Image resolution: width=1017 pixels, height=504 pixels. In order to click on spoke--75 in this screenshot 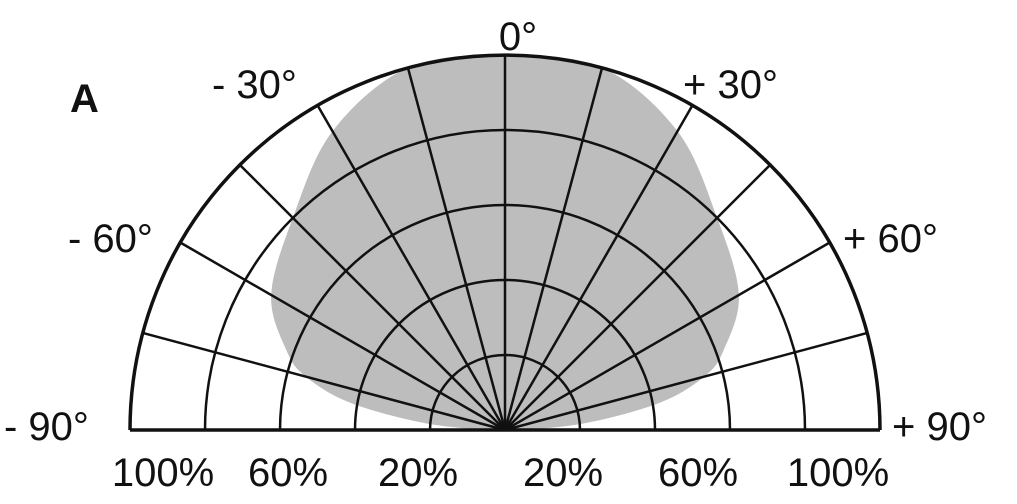, I will do `click(324, 381)`.